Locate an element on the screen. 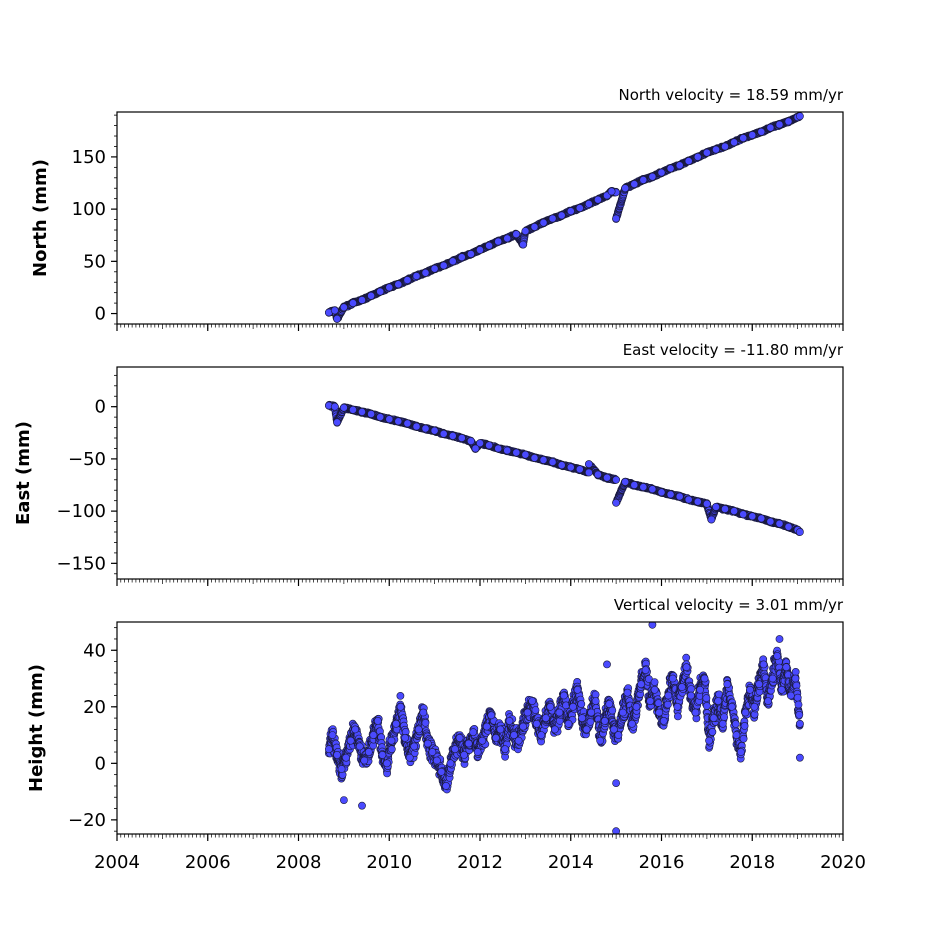 The image size is (937, 937). north-y-tick-label: 50 is located at coordinates (94, 261).